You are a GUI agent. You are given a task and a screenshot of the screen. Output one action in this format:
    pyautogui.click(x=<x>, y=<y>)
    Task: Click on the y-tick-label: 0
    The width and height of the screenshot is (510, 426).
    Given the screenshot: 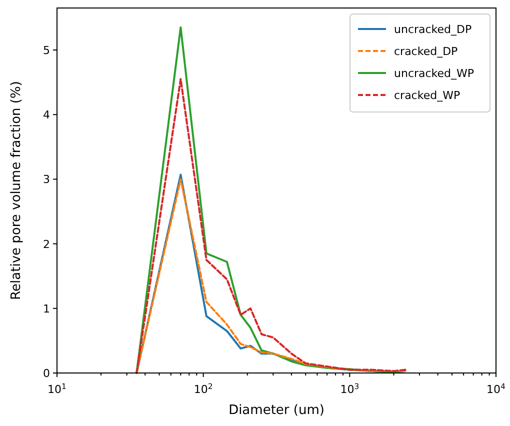 What is the action you would take?
    pyautogui.click(x=46, y=373)
    